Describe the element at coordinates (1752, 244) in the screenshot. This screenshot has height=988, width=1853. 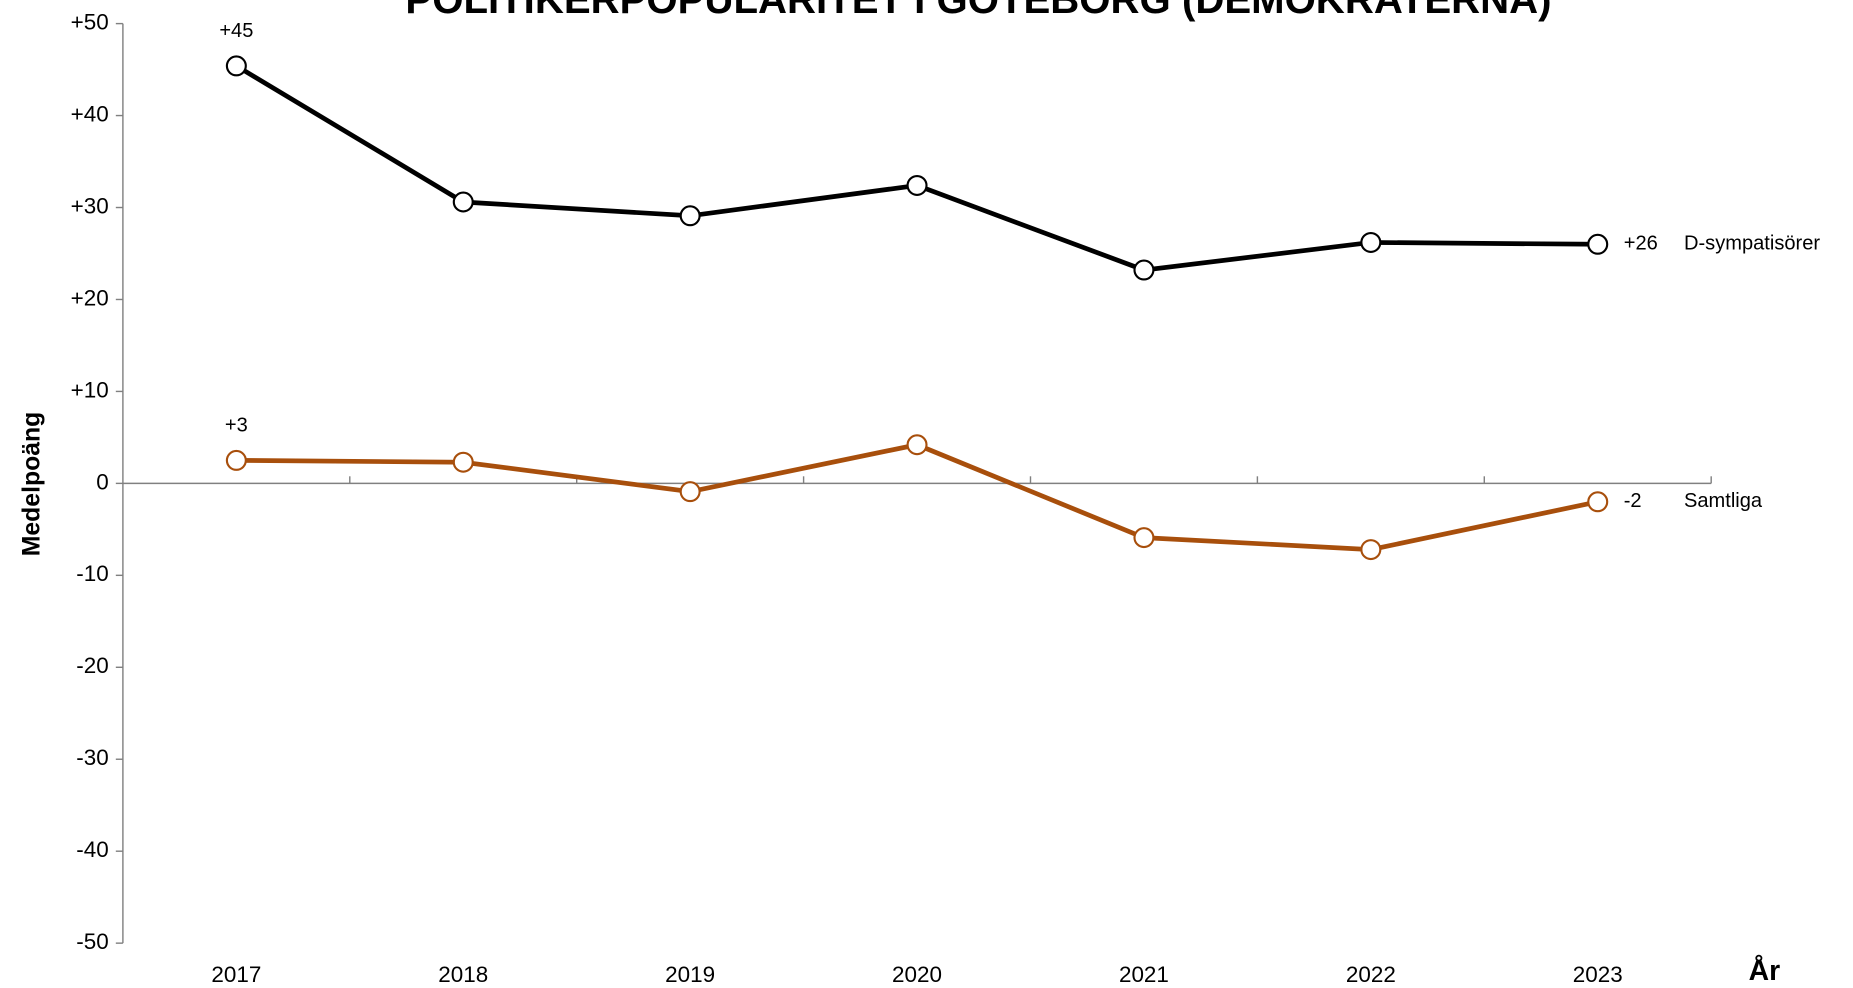
I see `series-label: D-sympatisörer` at that location.